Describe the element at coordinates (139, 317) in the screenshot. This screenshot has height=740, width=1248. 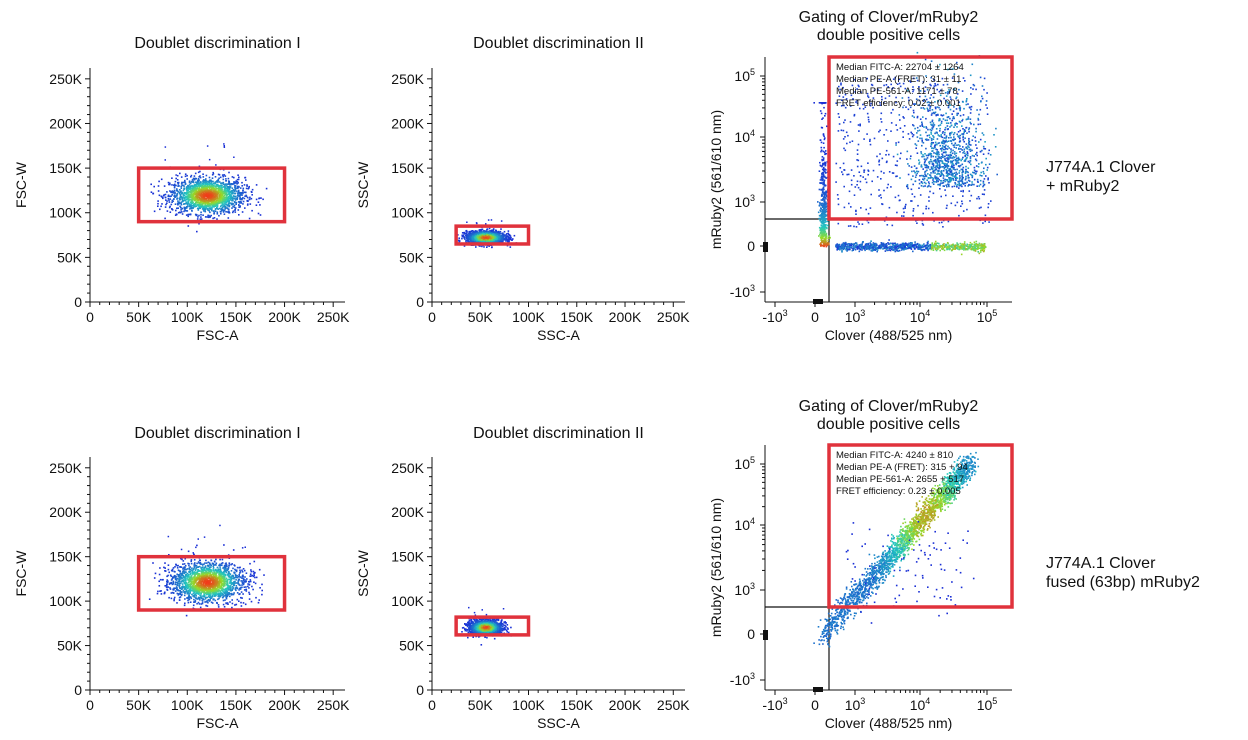
I see `x-tick-label: 50K` at that location.